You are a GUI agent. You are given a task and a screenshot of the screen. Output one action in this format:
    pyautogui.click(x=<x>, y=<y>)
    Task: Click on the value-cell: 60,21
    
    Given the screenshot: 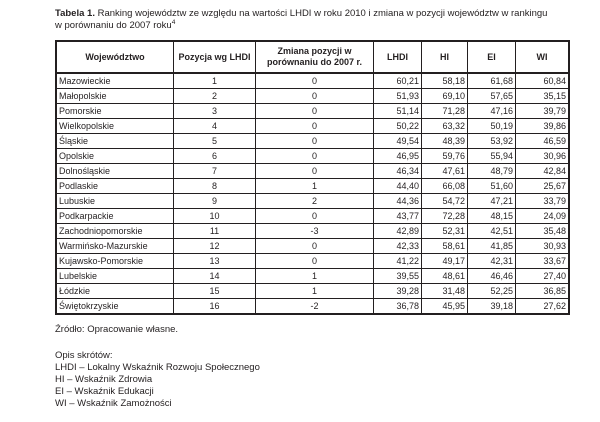 What is the action you would take?
    pyautogui.click(x=397, y=80)
    